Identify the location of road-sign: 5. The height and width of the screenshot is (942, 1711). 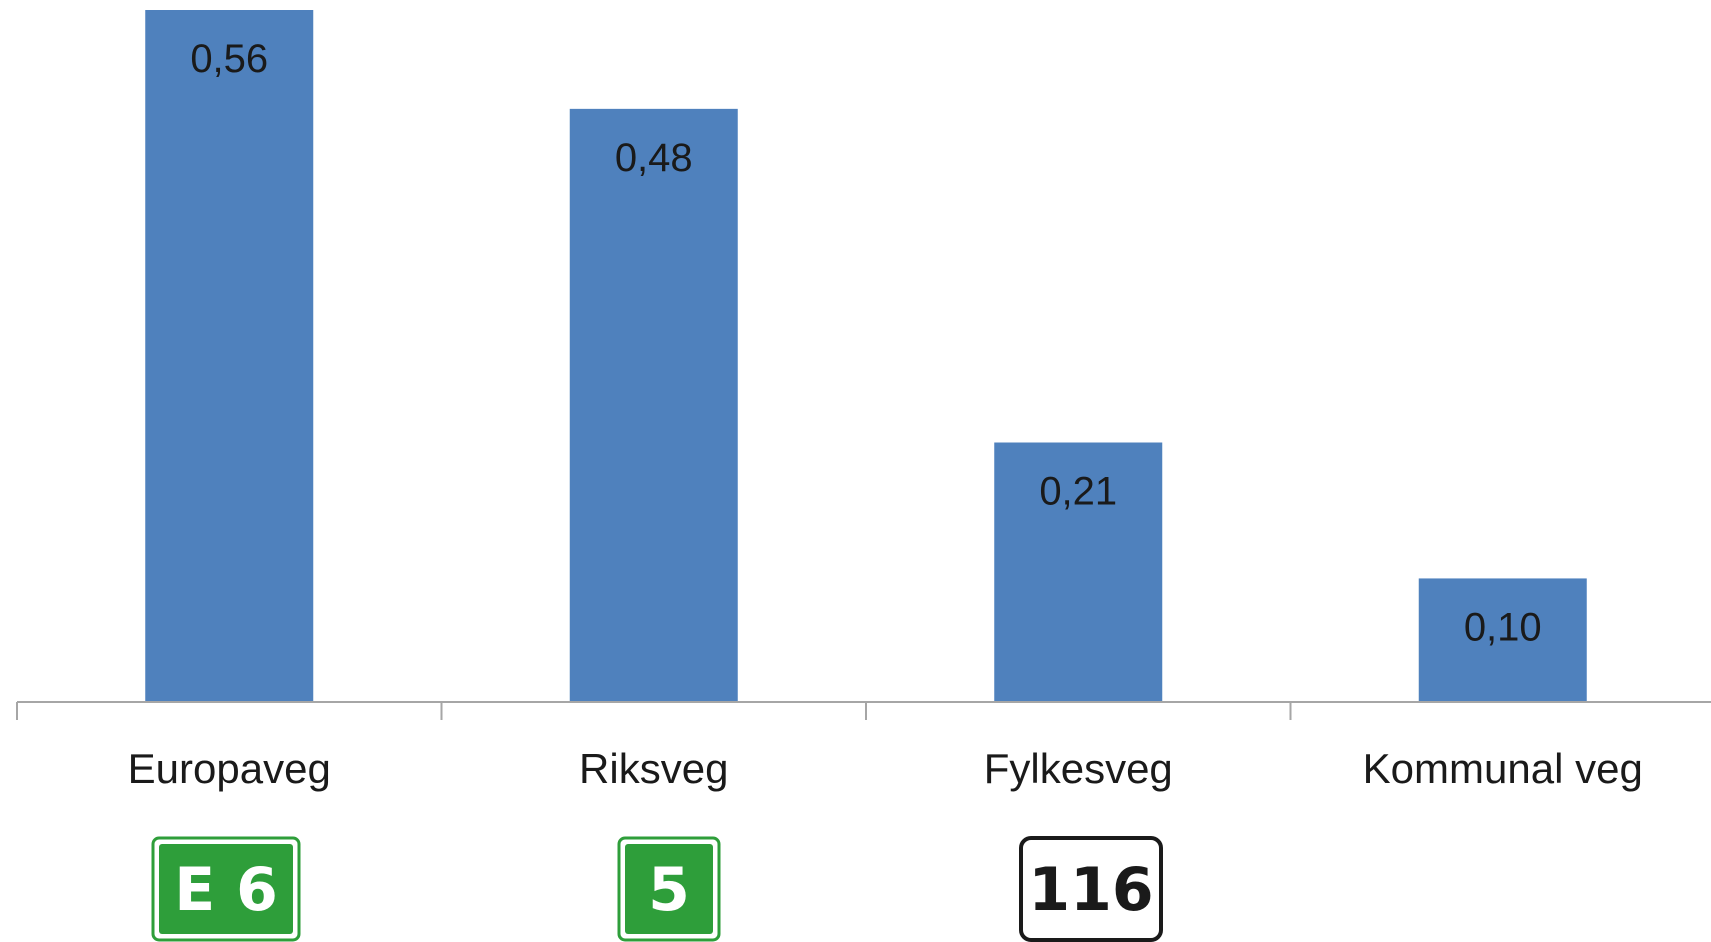
(669, 889).